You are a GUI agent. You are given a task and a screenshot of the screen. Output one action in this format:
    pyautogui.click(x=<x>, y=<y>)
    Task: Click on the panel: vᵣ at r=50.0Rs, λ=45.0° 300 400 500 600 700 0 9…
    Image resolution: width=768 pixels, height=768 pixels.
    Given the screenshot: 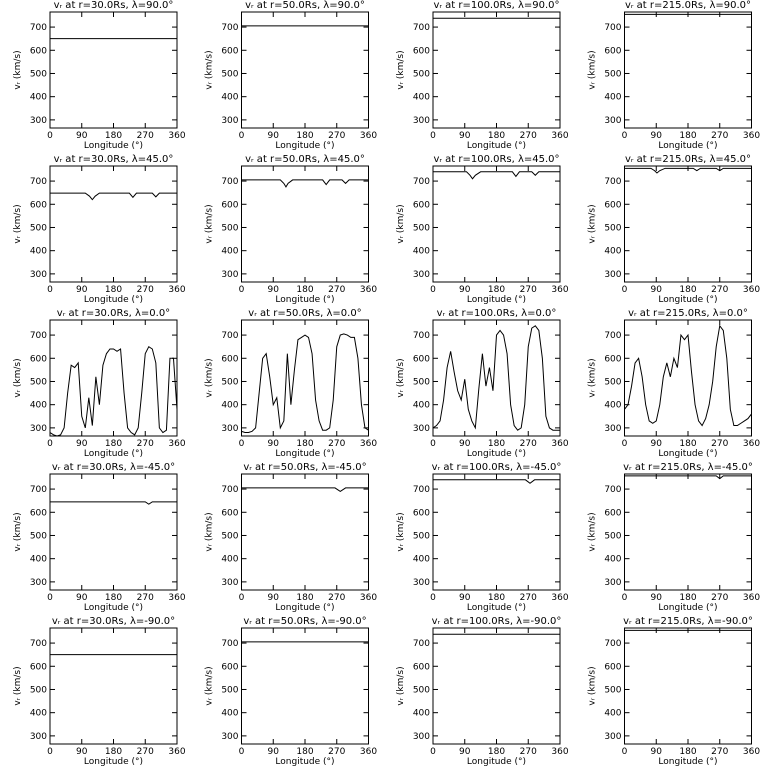 What is the action you would take?
    pyautogui.click(x=291, y=229)
    